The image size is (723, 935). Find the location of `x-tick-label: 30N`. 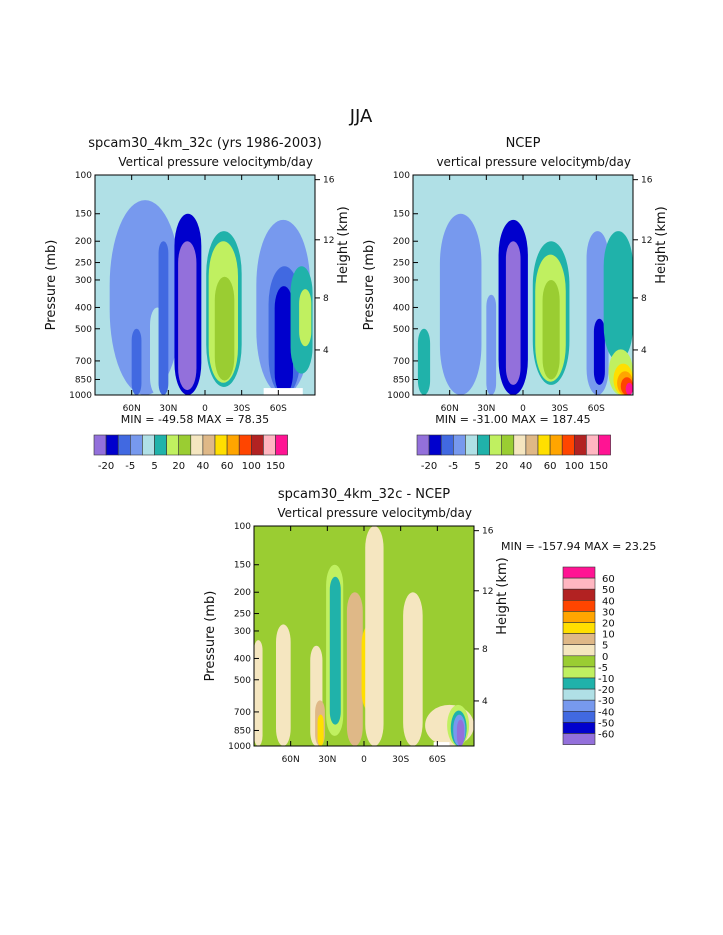

x-tick-label: 30N is located at coordinates (168, 409).